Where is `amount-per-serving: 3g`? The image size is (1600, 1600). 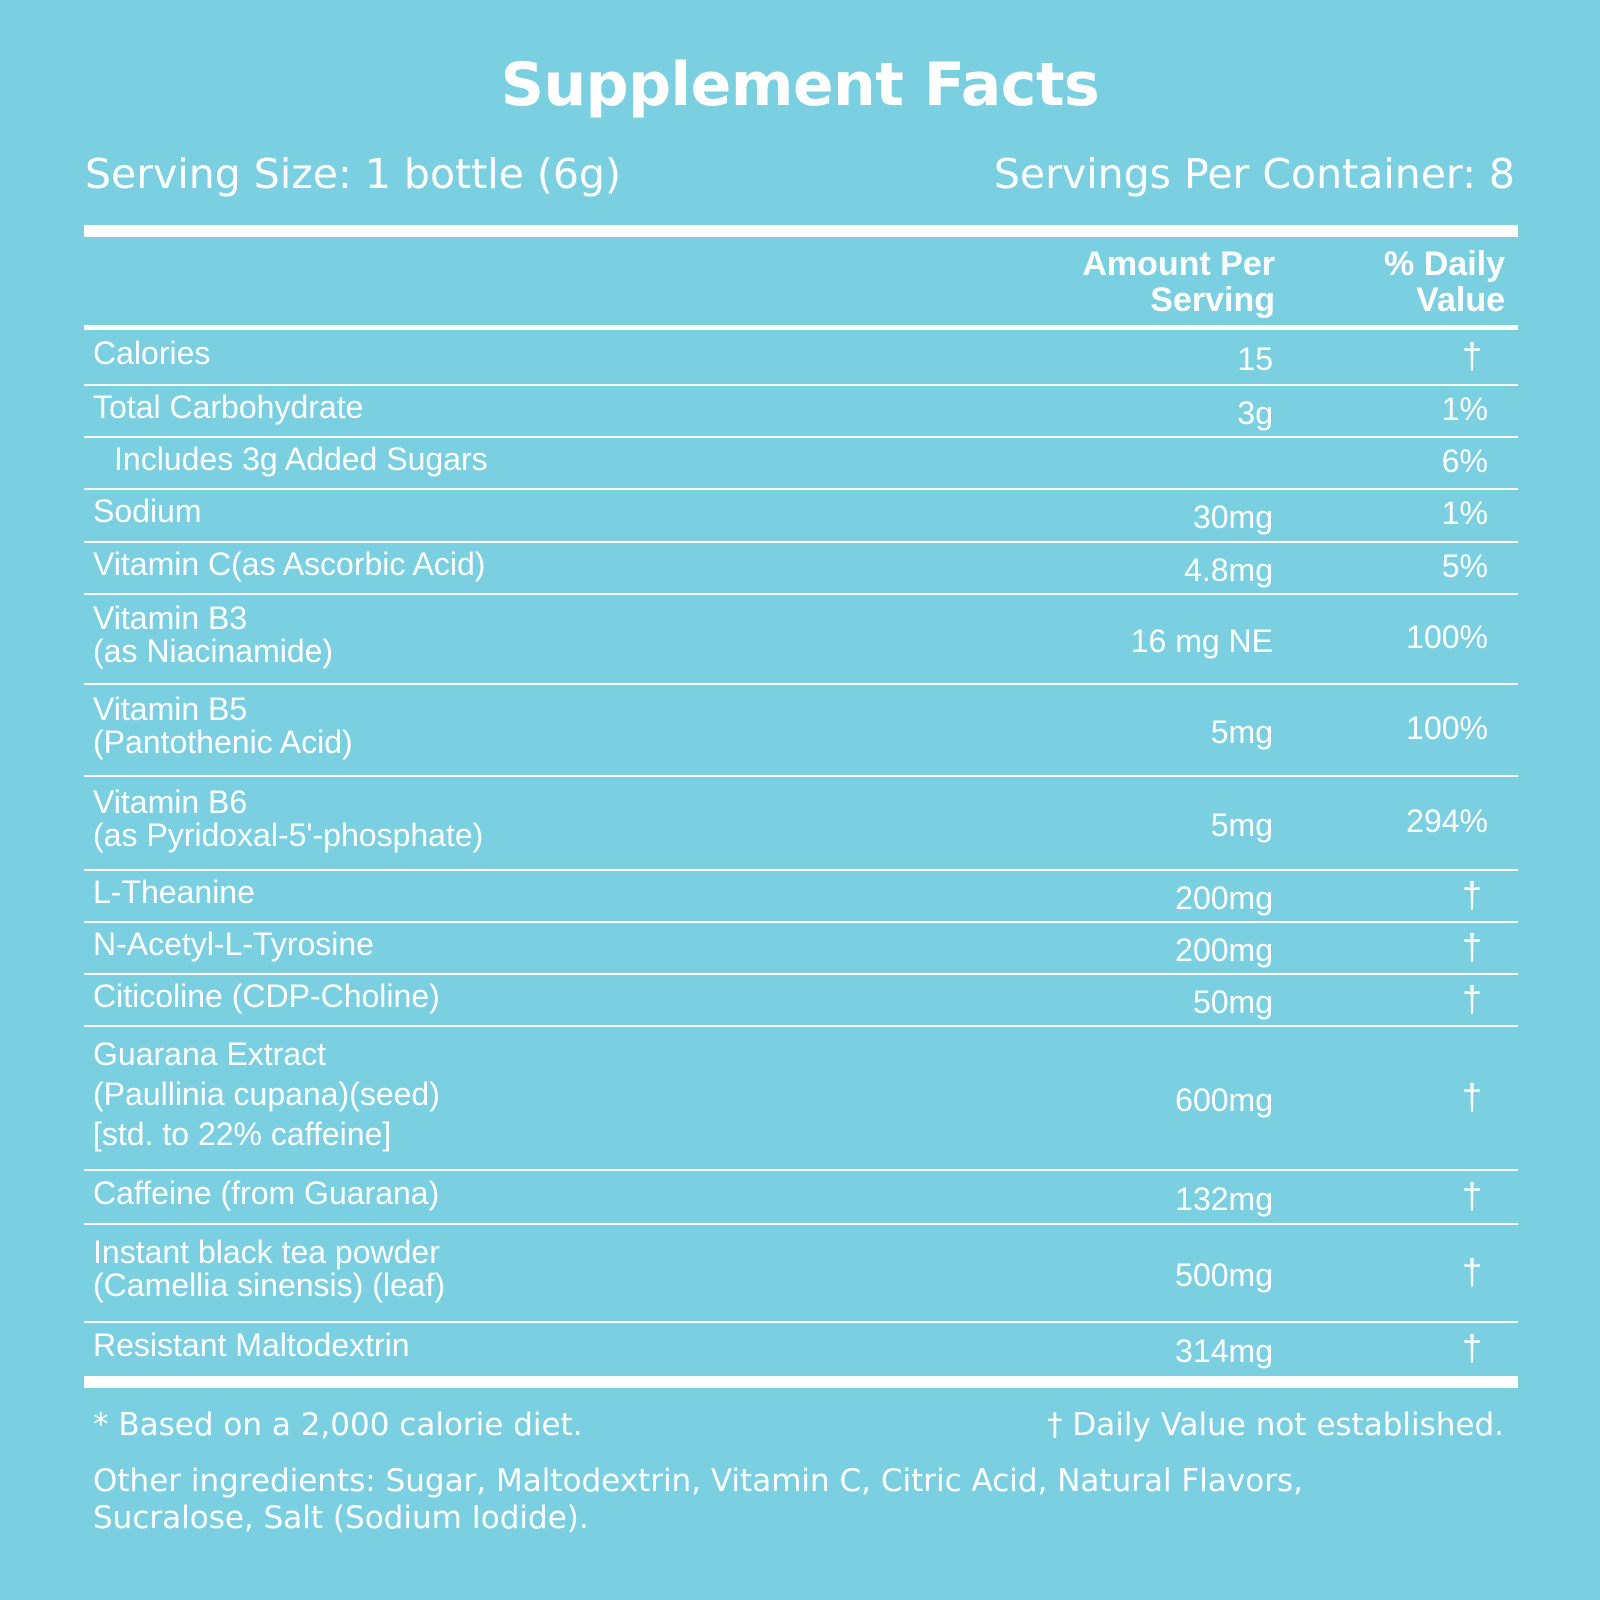 amount-per-serving: 3g is located at coordinates (1255, 413).